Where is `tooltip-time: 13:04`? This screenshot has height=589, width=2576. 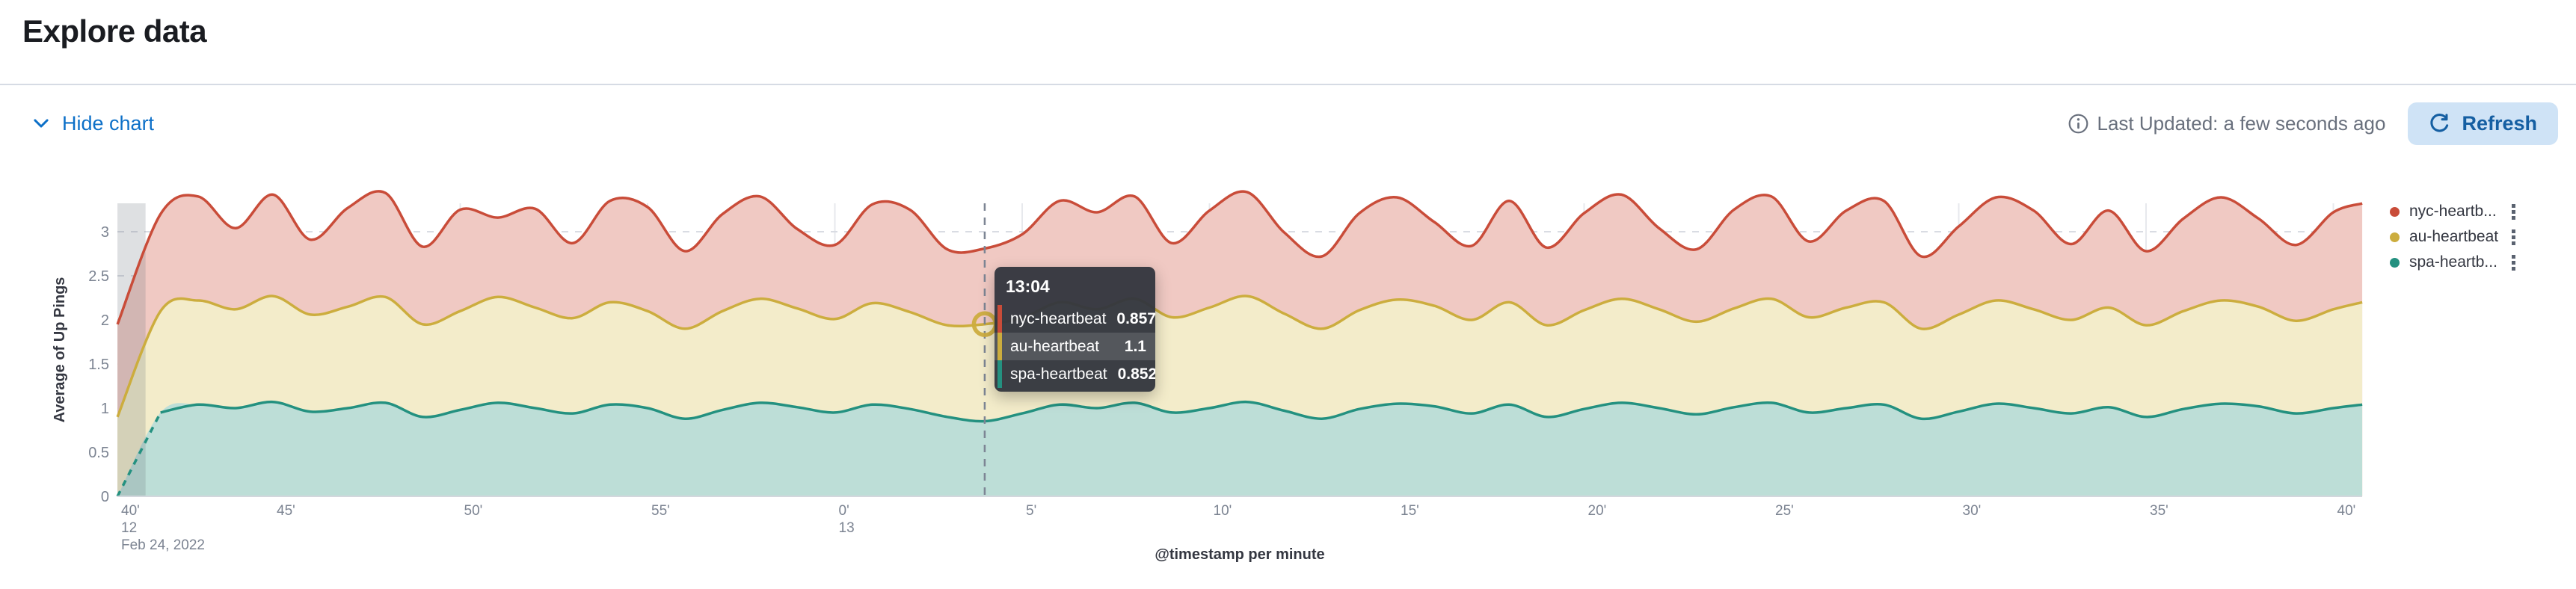 tooltip-time: 13:04 is located at coordinates (1028, 286).